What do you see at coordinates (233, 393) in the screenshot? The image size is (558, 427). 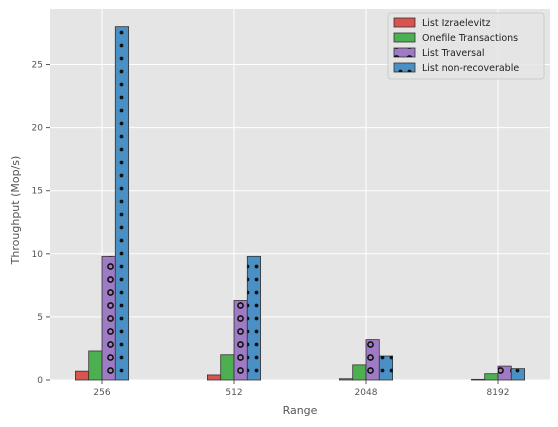 I see `x-tick-label: 512` at bounding box center [233, 393].